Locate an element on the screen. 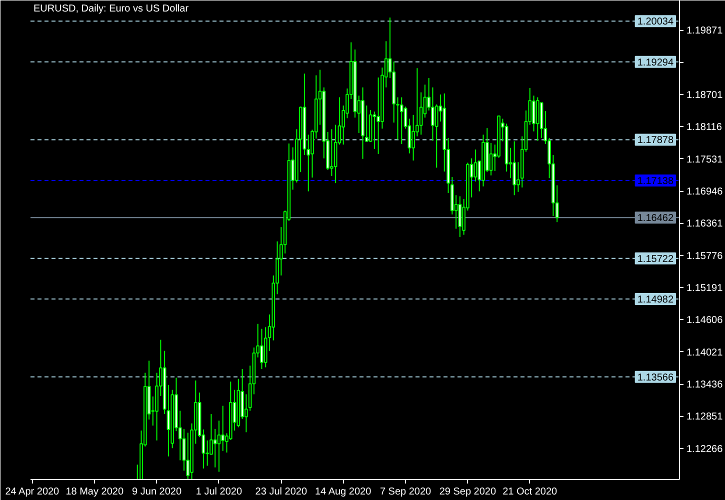  x-tick-label: 14 Aug 2020 is located at coordinates (343, 492).